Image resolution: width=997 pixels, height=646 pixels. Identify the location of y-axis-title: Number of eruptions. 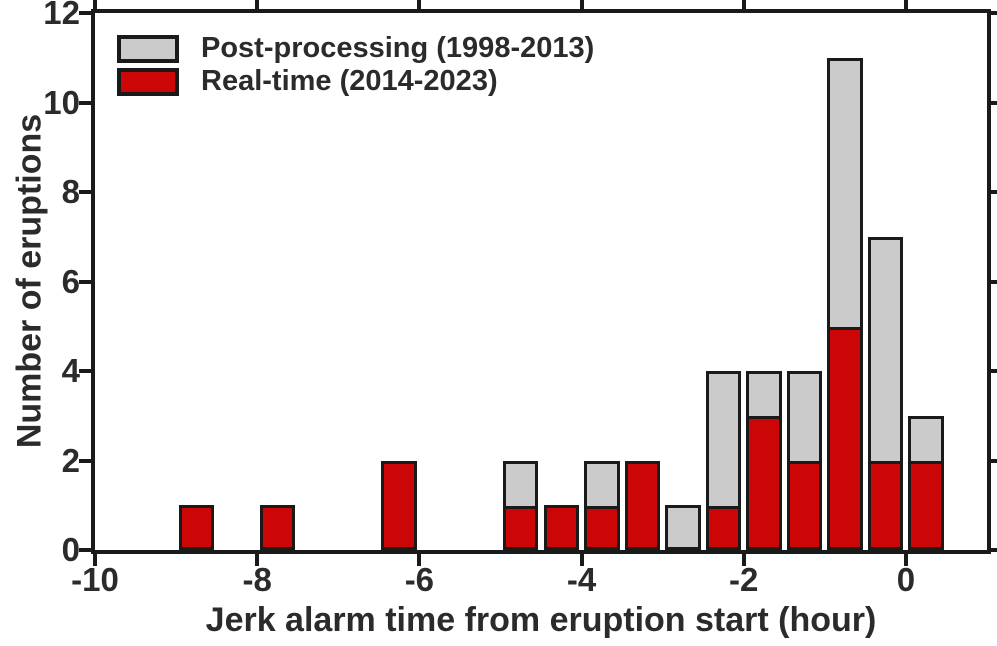
(29, 281).